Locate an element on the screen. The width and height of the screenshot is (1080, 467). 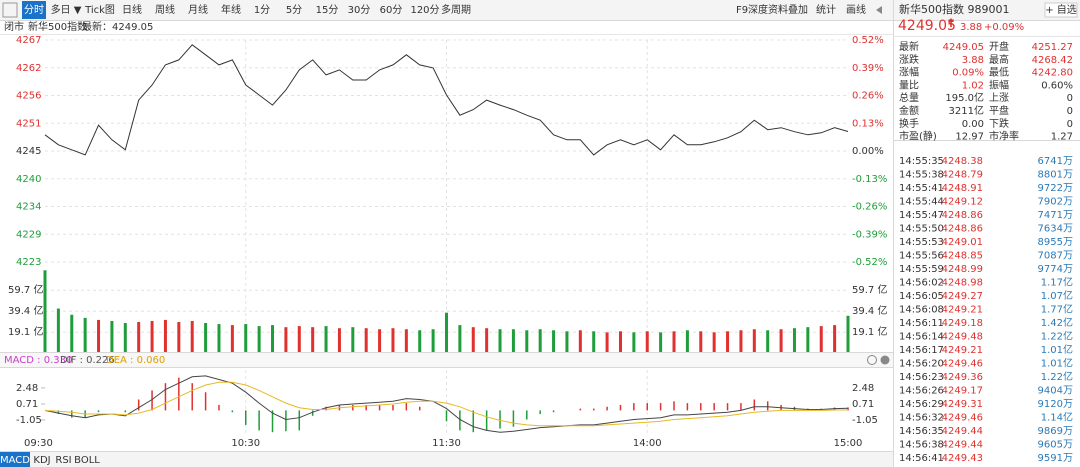
trade-volume: 8801万 is located at coordinates (1055, 175).